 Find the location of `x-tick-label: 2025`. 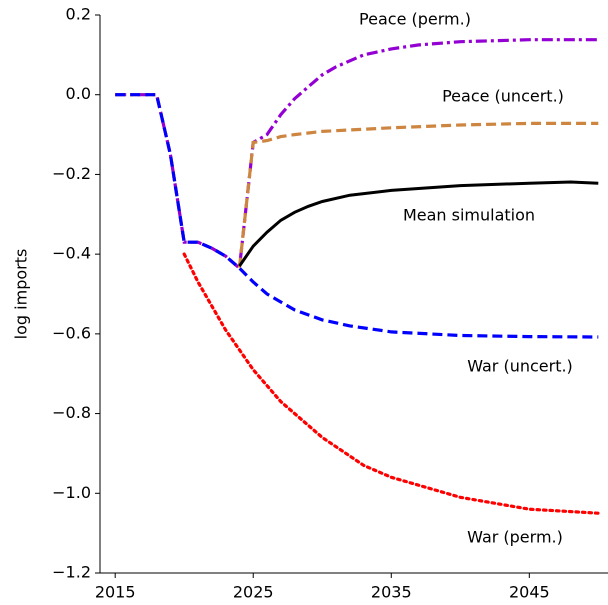

x-tick-label: 2025 is located at coordinates (253, 592).